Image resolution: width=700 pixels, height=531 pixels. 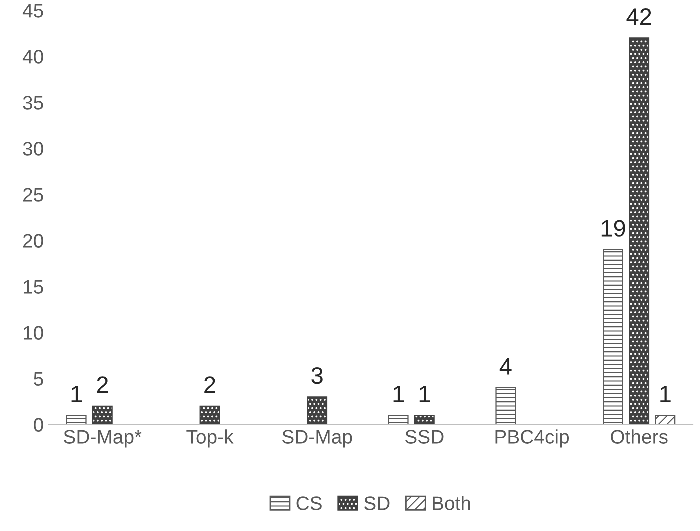 What do you see at coordinates (33, 241) in the screenshot?
I see `y-tick-label: 20` at bounding box center [33, 241].